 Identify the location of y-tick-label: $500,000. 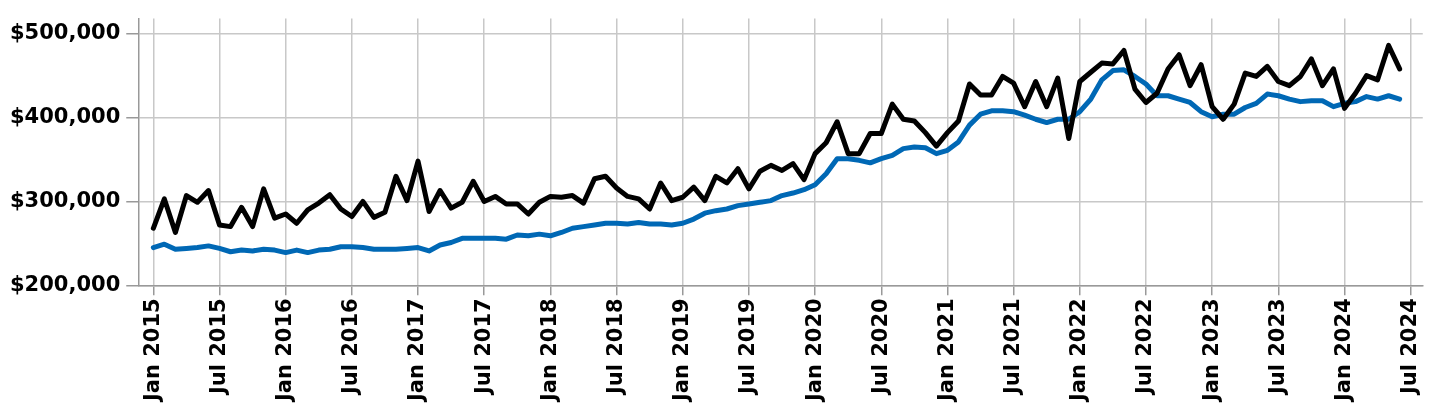
(65, 32).